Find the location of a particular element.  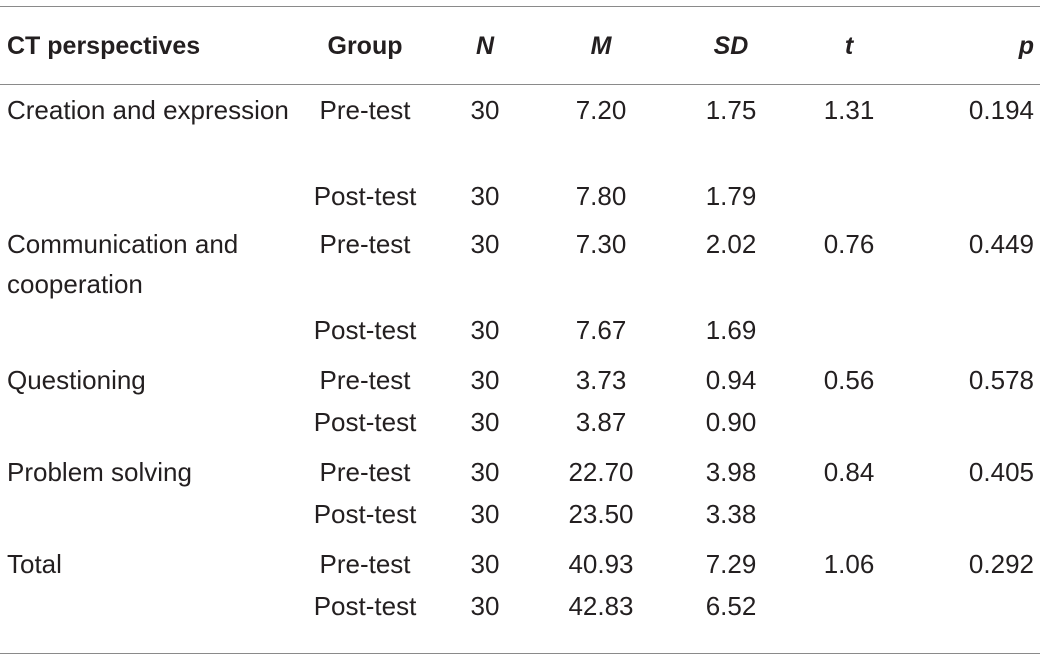

cell-p: 0.194 is located at coordinates (1001, 110).